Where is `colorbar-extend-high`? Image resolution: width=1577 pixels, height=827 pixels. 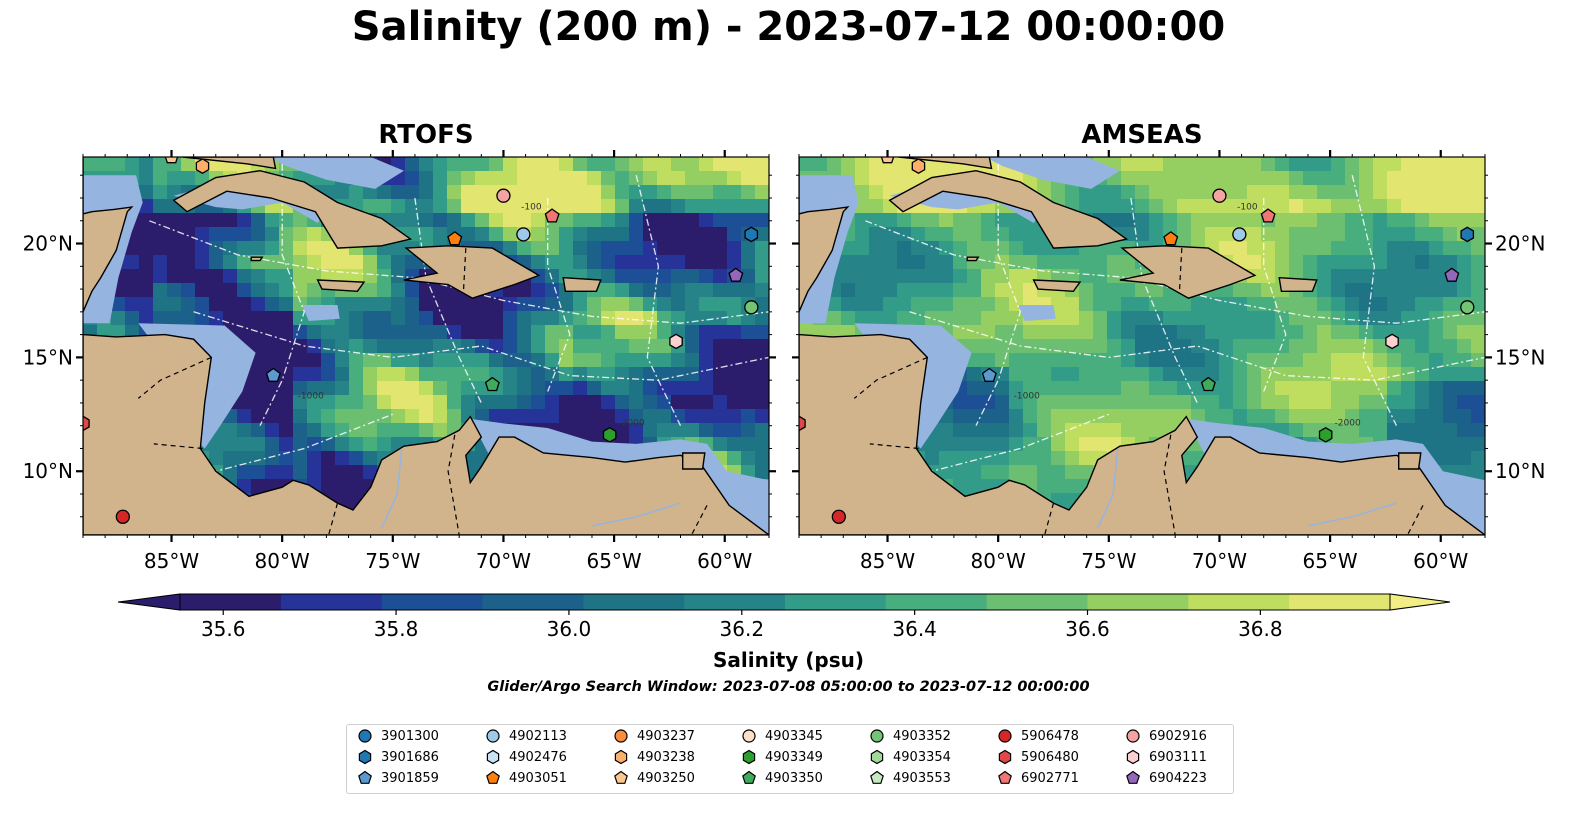 colorbar-extend-high is located at coordinates (1420, 602).